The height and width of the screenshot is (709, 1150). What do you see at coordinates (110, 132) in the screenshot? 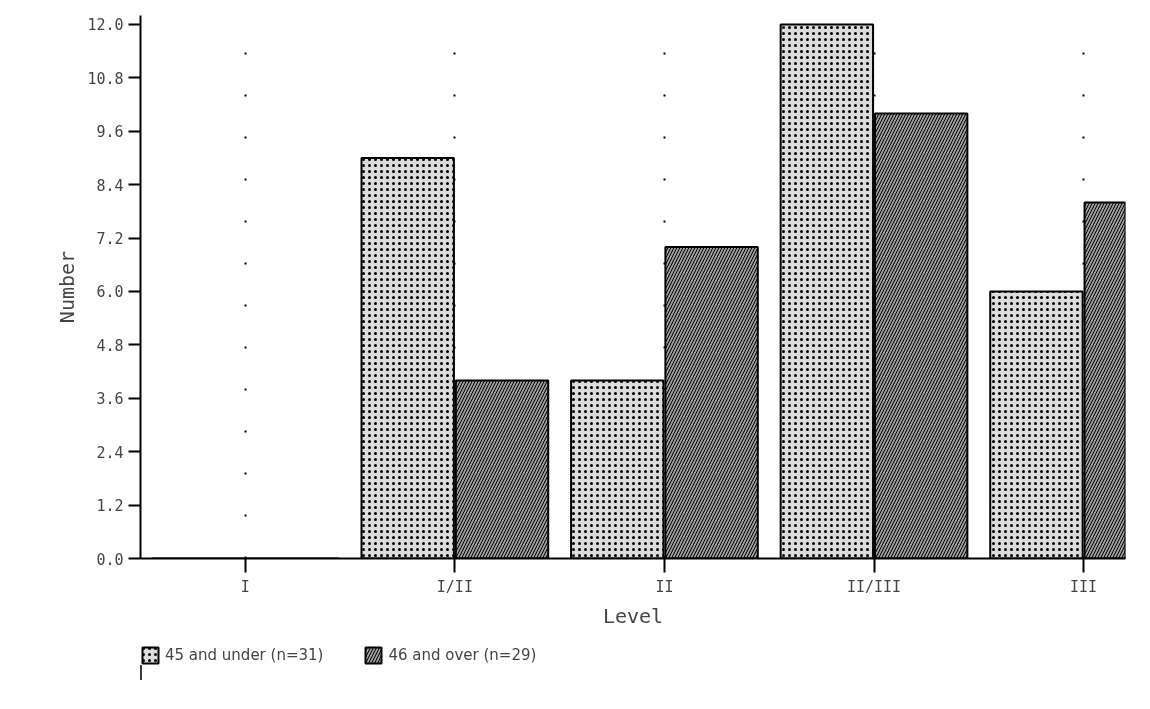
I see `y-tick-label: 9.6` at bounding box center [110, 132].